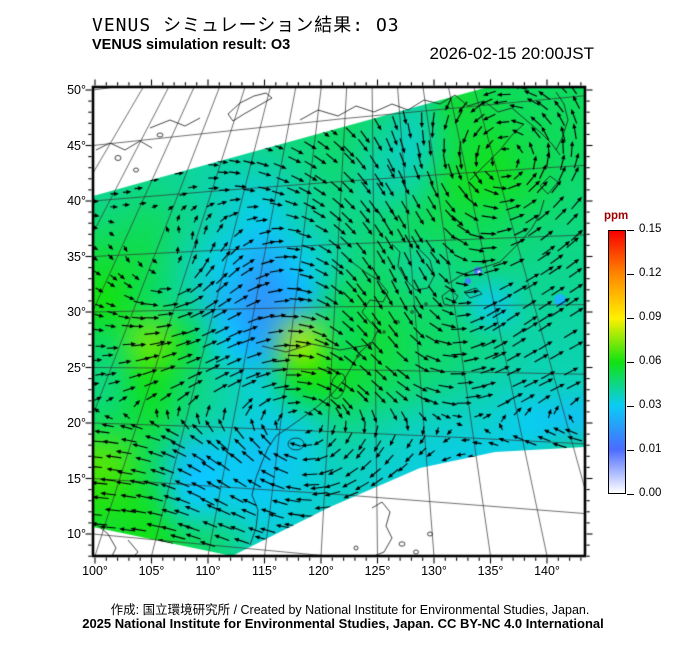  I want to click on y-axis-tick-label: 30°, so click(76, 312).